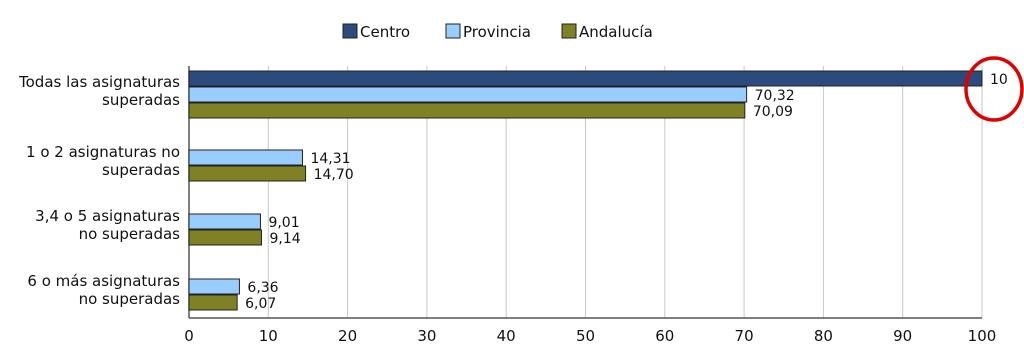  I want to click on legend-label-provincia: Provincia, so click(497, 32).